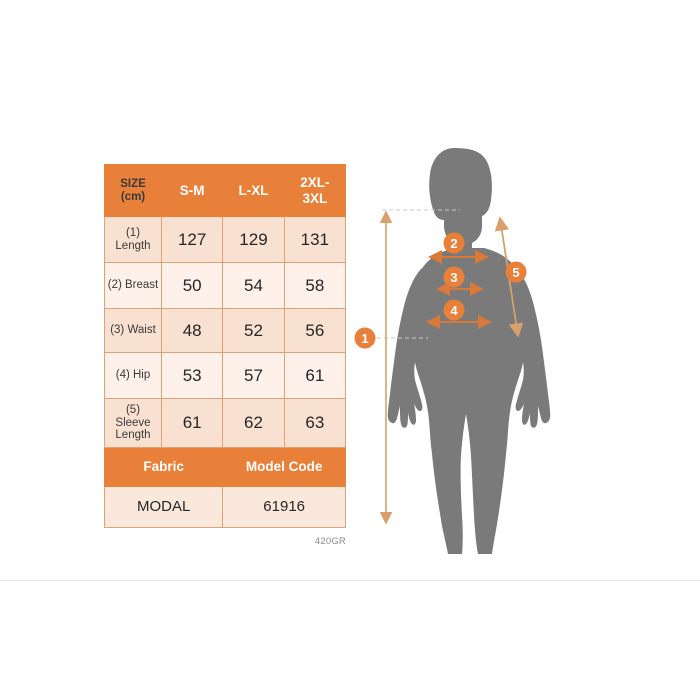  I want to click on cell-sleeve-lxl: 62, so click(253, 423).